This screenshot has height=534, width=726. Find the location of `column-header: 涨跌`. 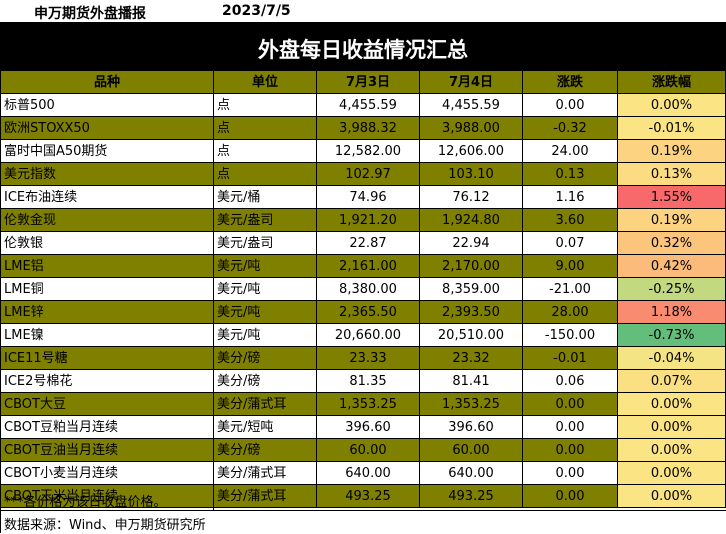

column-header: 涨跌 is located at coordinates (570, 82).